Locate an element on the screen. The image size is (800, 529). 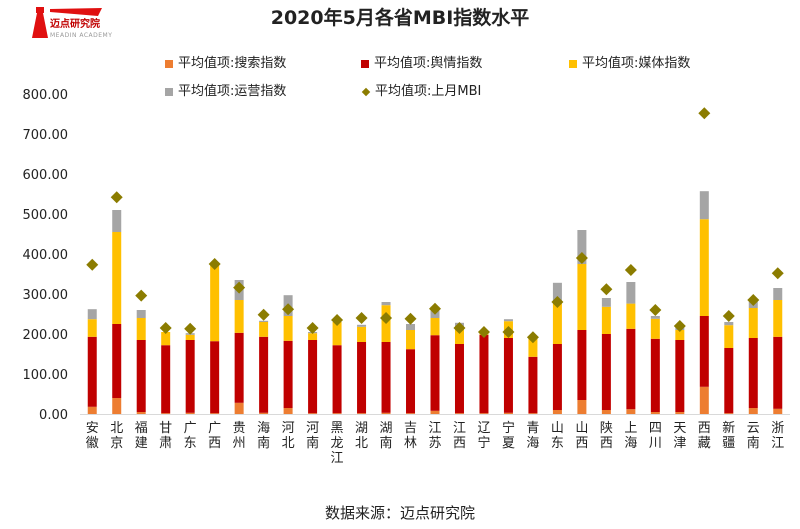
legend-item-opinion: 平均值项:舆情指数 is located at coordinates (421, 64).